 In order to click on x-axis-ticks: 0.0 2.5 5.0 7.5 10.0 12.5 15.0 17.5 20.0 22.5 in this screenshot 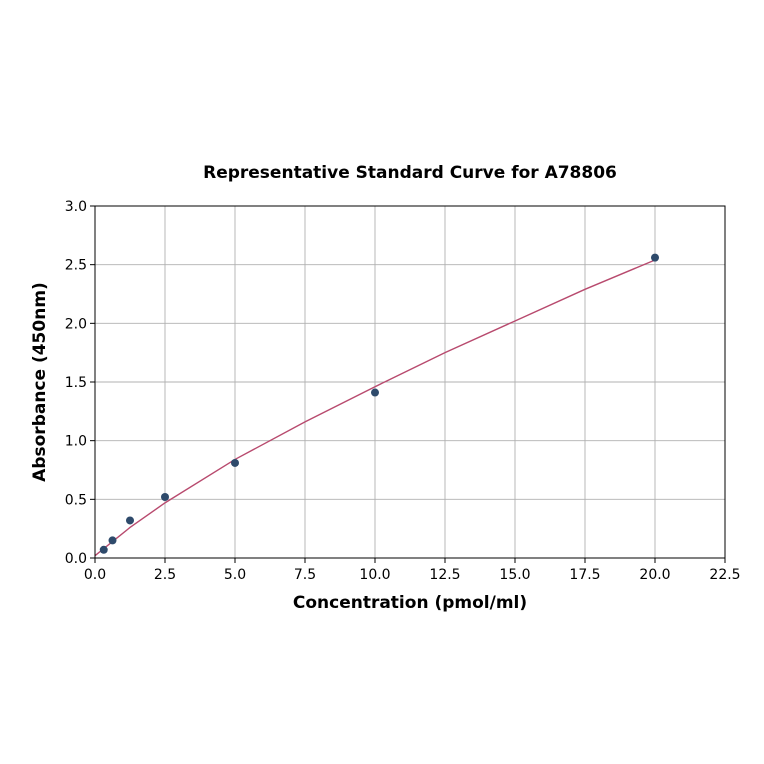, I will do `click(412, 570)`.